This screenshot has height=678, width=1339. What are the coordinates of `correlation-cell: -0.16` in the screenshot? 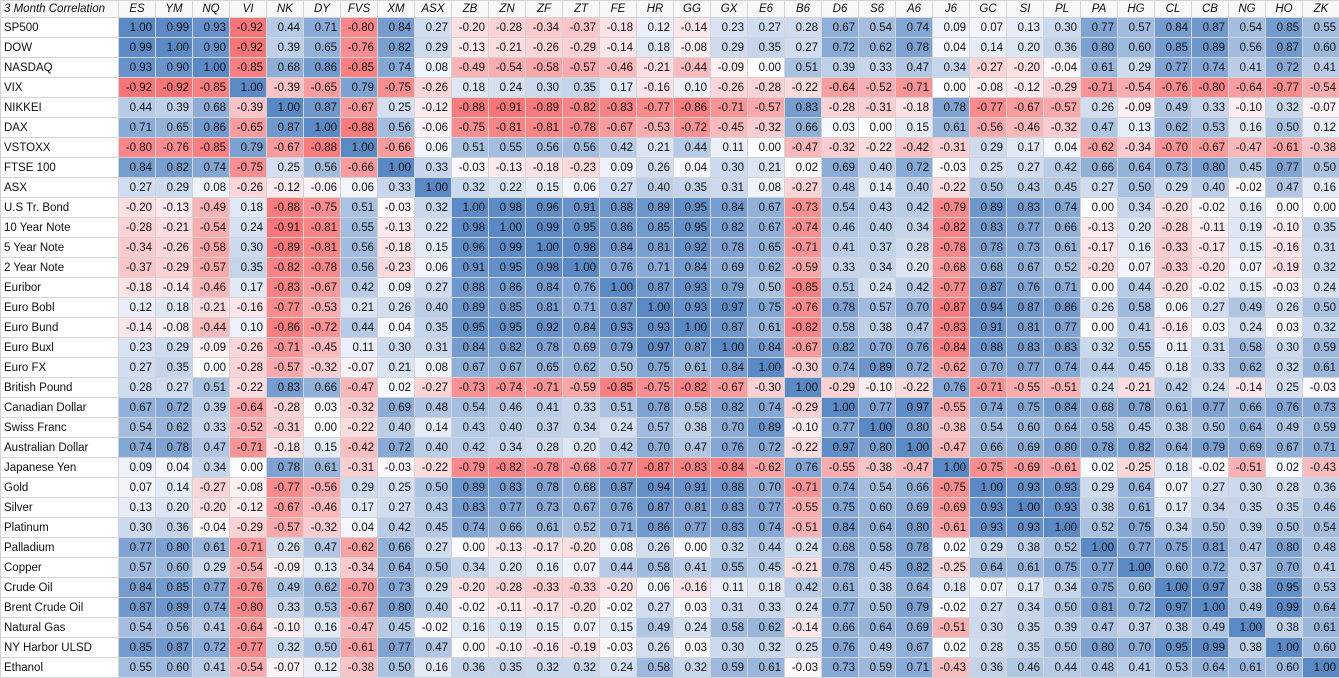 It's located at (544, 648).